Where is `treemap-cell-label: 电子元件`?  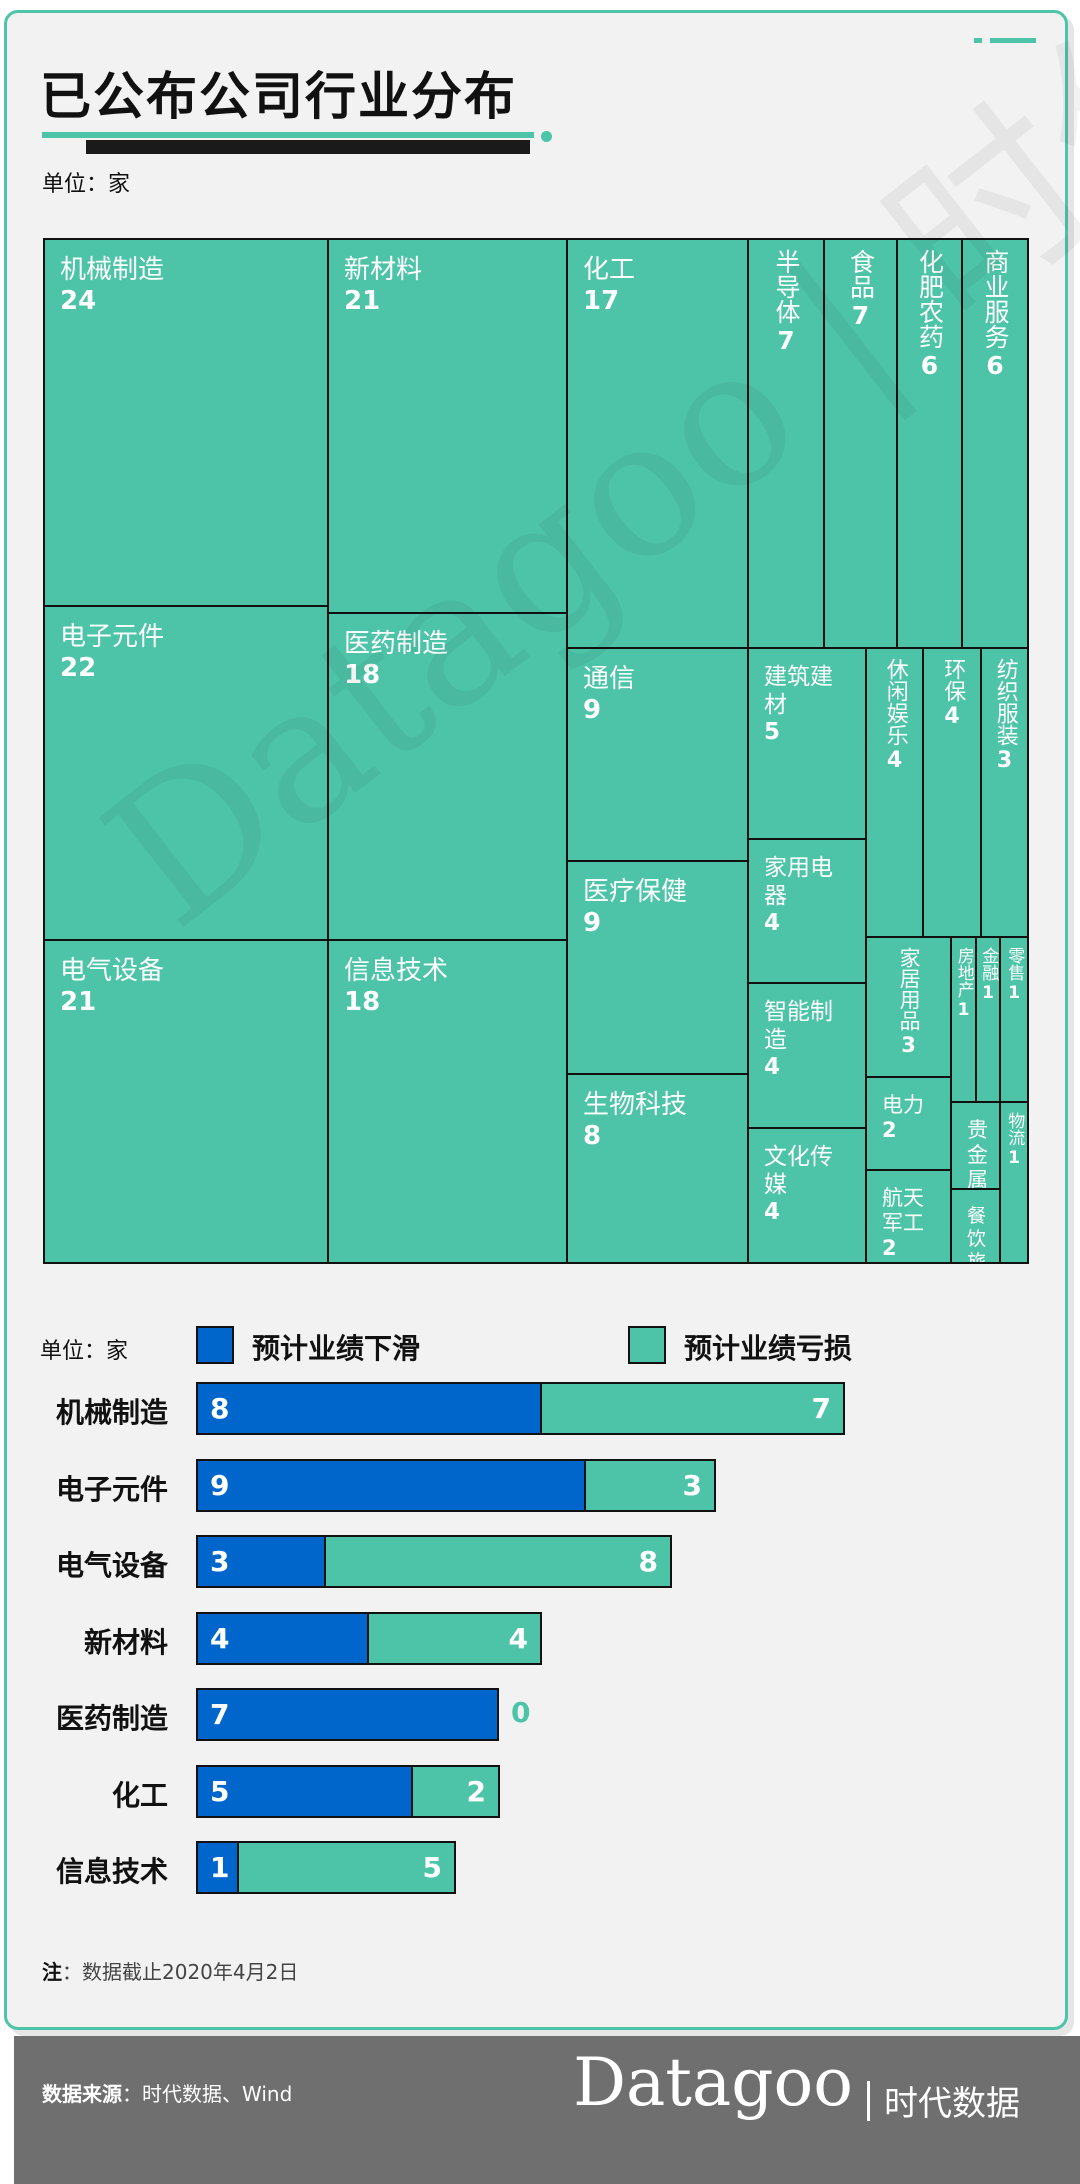 treemap-cell-label: 电子元件 is located at coordinates (112, 637).